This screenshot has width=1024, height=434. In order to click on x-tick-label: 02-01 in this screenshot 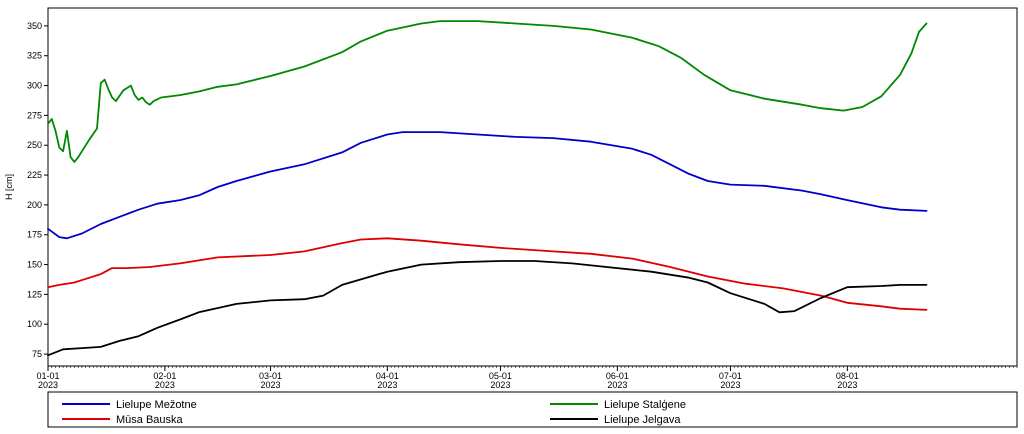, I will do `click(164, 376)`.